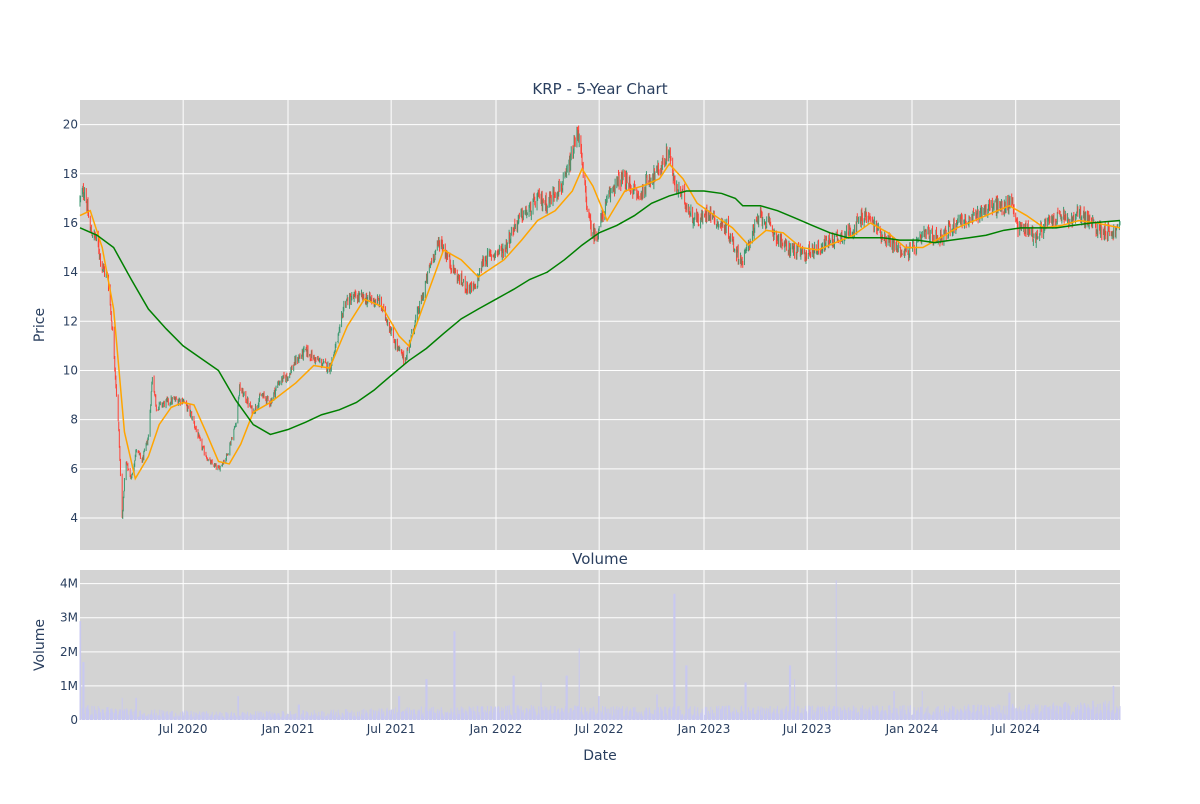 The height and width of the screenshot is (804, 1200). Describe the element at coordinates (69, 618) in the screenshot. I see `volume-y-tick-label: 3M` at that location.